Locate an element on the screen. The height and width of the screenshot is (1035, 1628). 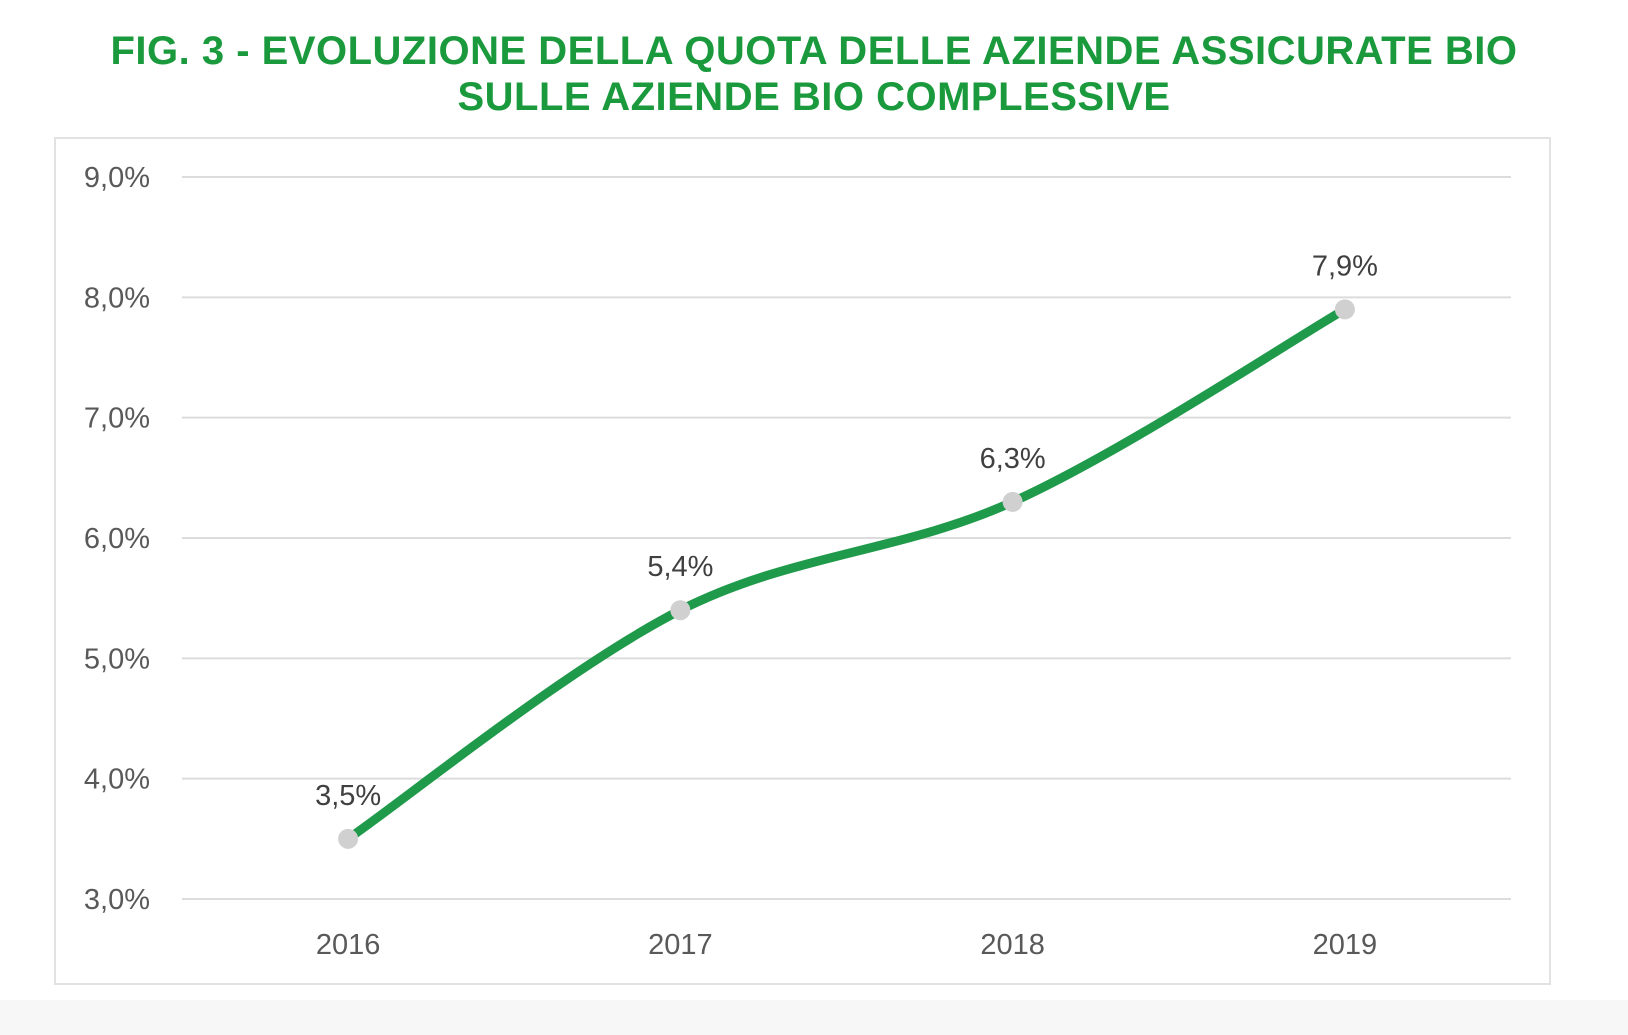
y-tick-label: 9,0% is located at coordinates (117, 178).